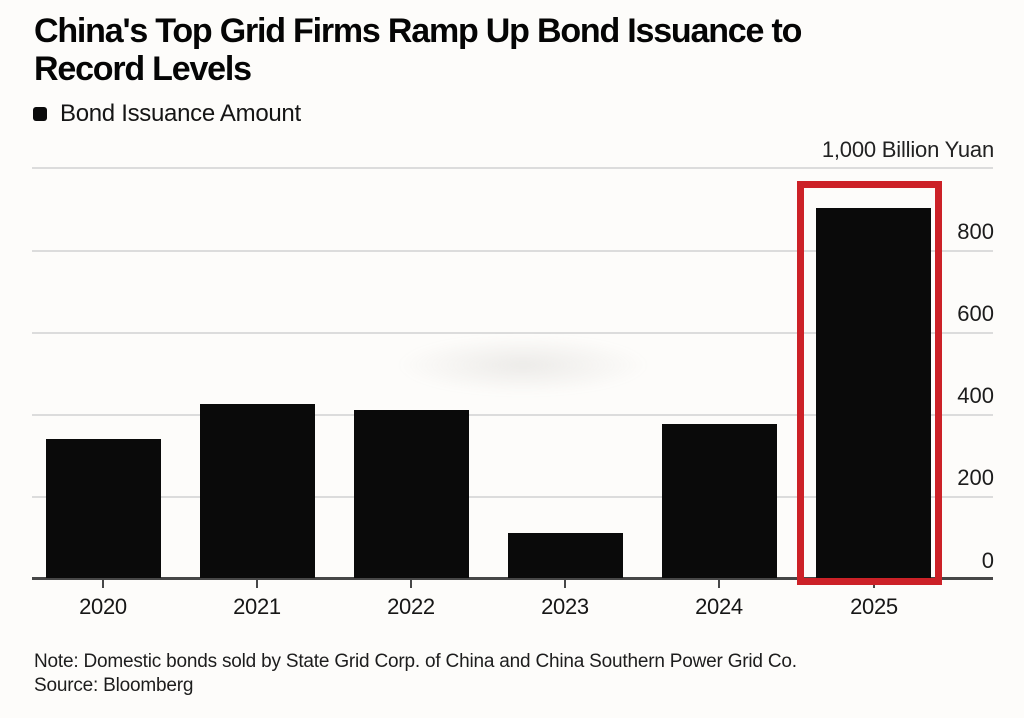 The height and width of the screenshot is (718, 1024). What do you see at coordinates (874, 606) in the screenshot?
I see `x-tick-label: 2025` at bounding box center [874, 606].